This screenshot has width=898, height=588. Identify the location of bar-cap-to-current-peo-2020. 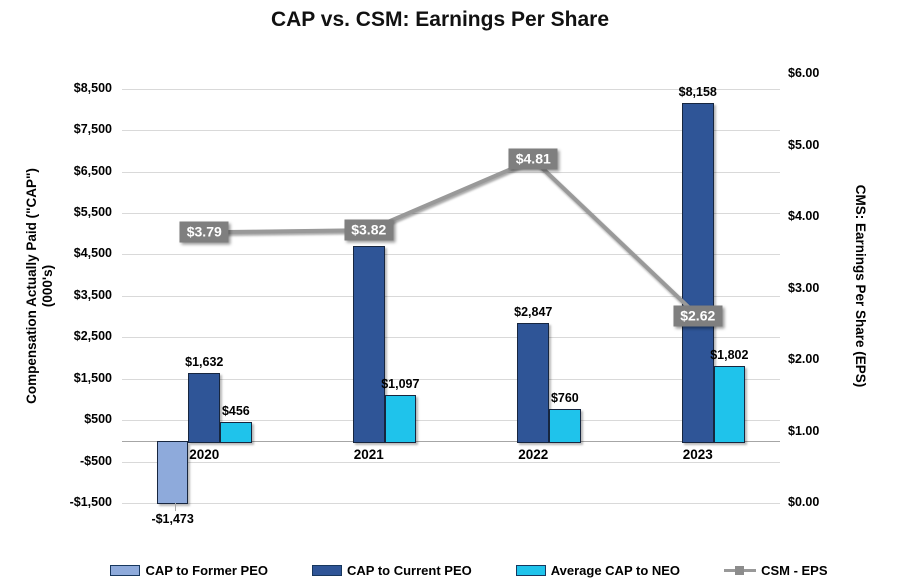
(204, 408).